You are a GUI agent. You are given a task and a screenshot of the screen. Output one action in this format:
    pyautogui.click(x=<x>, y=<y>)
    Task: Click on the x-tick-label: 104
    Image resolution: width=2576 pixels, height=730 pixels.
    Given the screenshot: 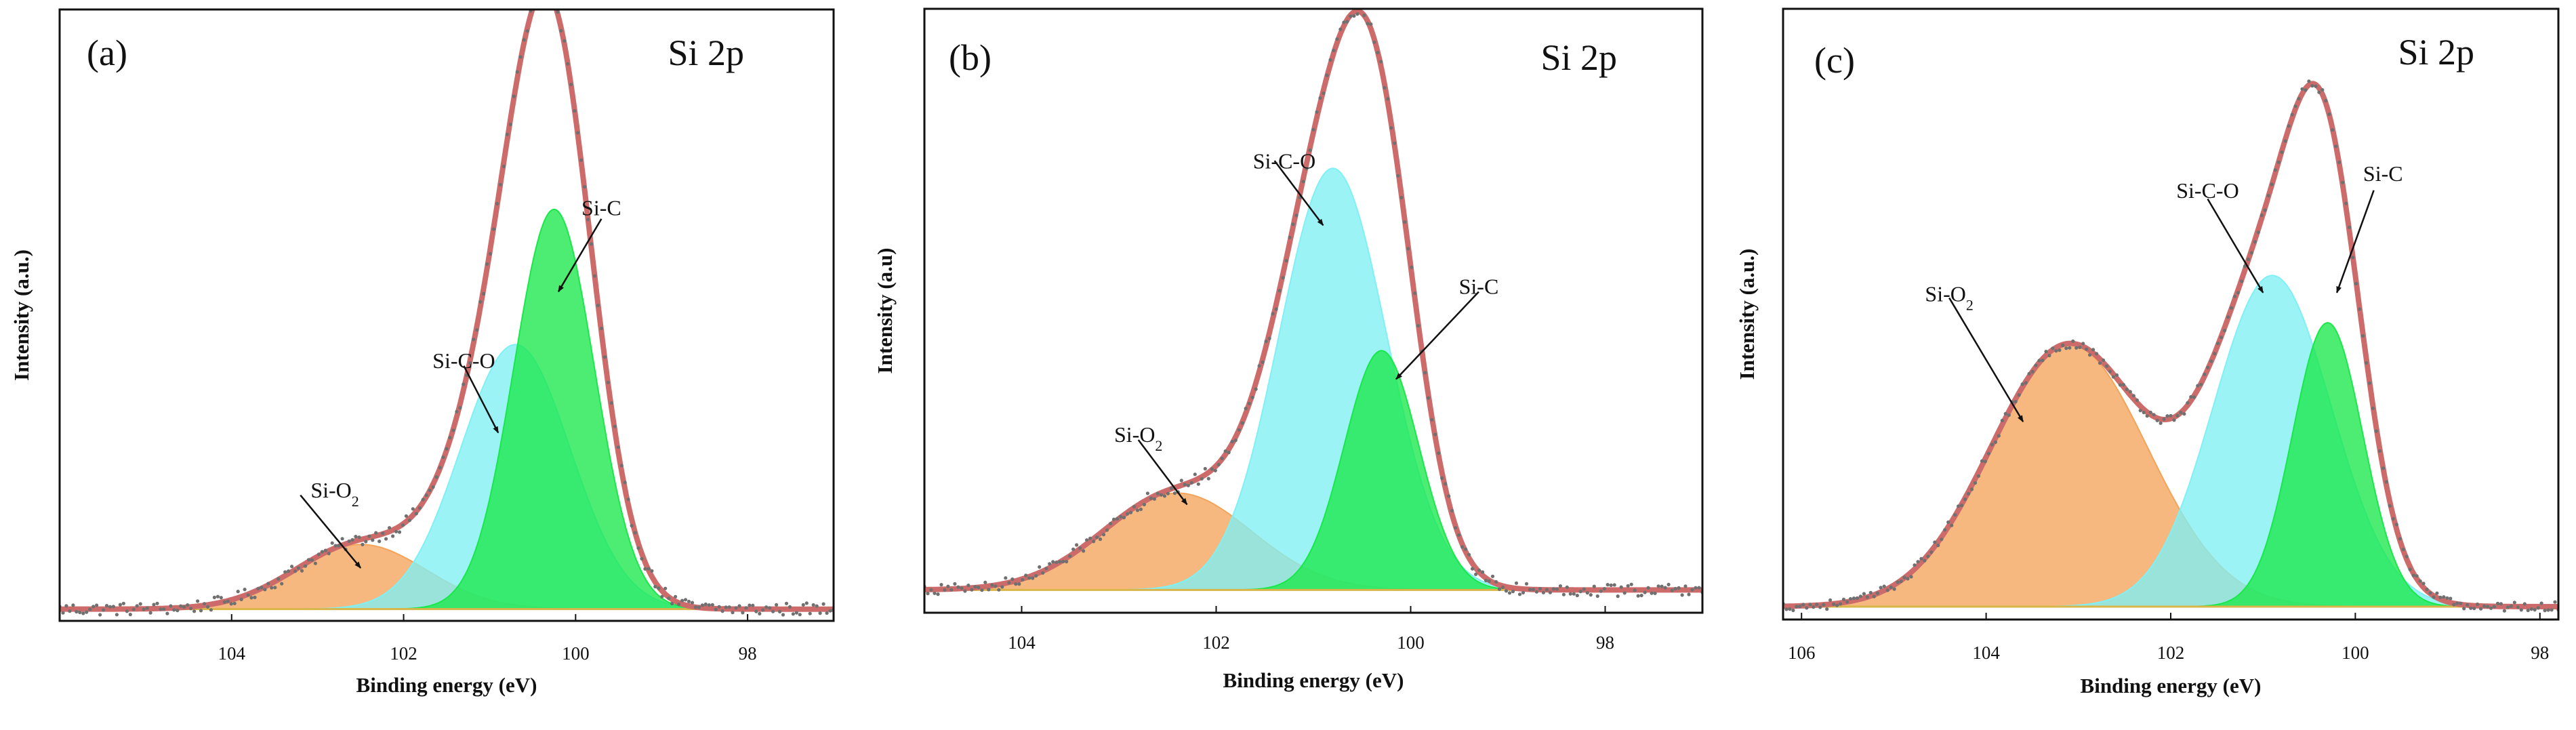 What is the action you would take?
    pyautogui.click(x=232, y=653)
    